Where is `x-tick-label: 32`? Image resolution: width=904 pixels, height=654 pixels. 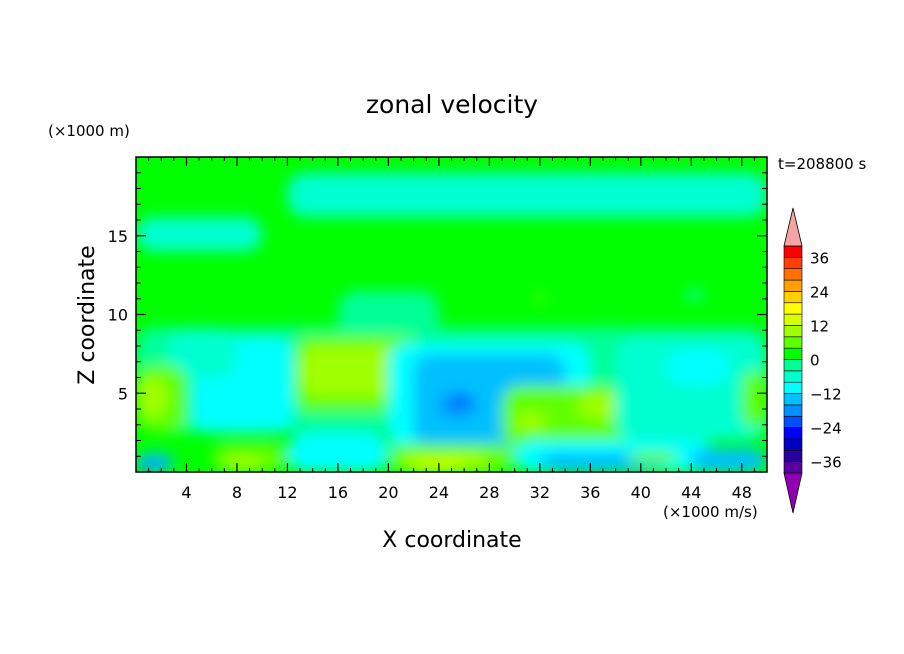
x-tick-label: 32 is located at coordinates (540, 492).